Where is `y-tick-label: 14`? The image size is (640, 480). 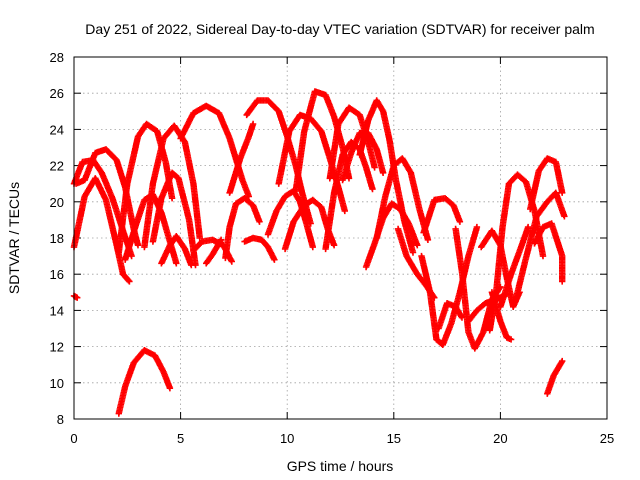 y-tick-label: 14 is located at coordinates (57, 310).